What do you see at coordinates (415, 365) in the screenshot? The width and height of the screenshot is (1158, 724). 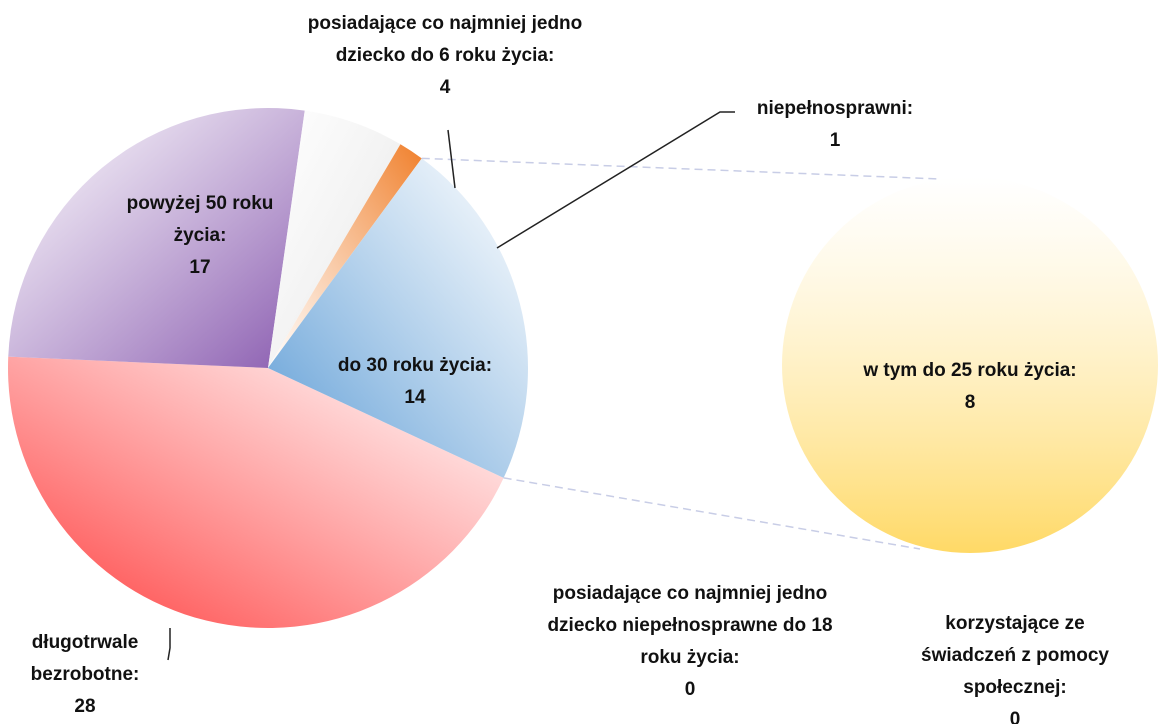 I see `category-name: do 30 roku życia:` at bounding box center [415, 365].